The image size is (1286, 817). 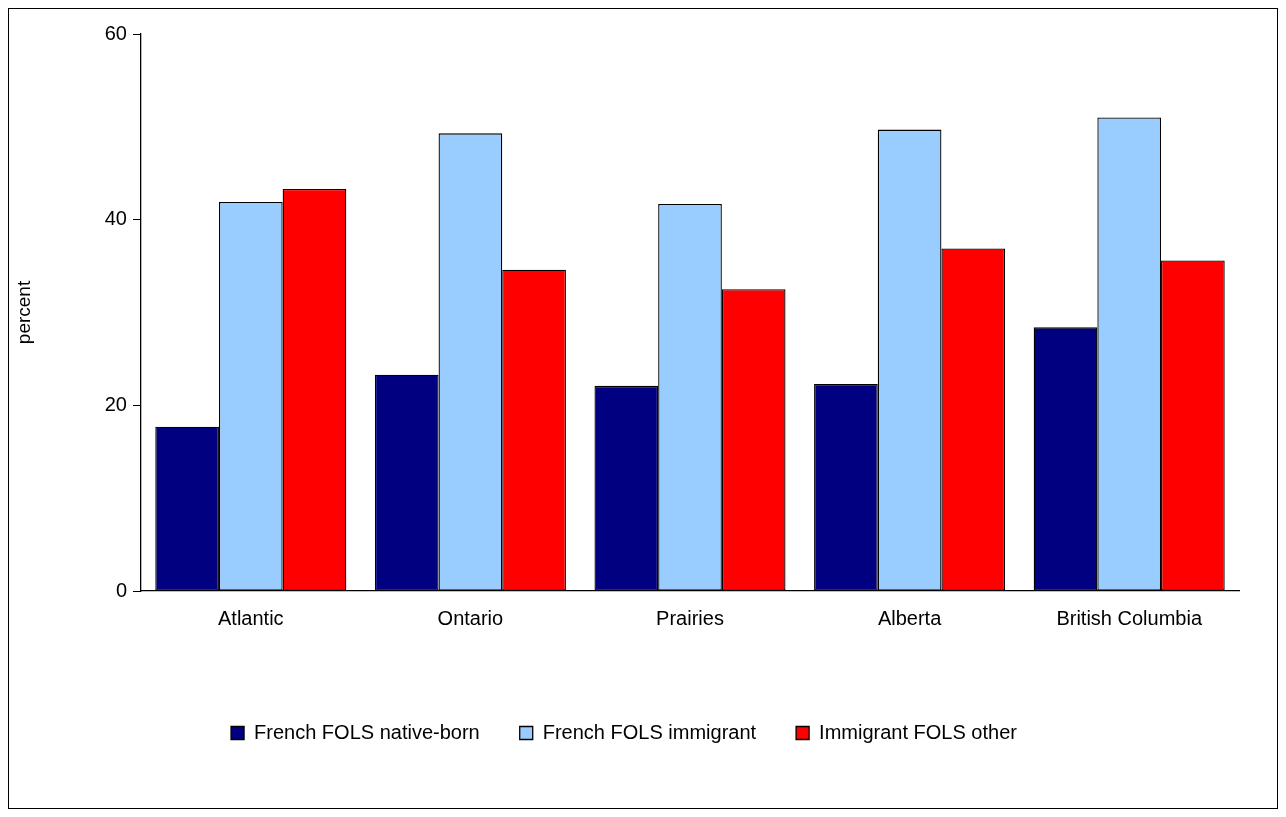 What do you see at coordinates (910, 617) in the screenshot?
I see `x-tick-label: Alberta` at bounding box center [910, 617].